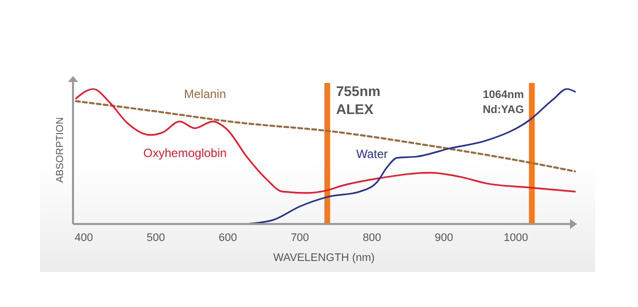 The image size is (638, 307). I want to click on x-axis-title: WAVELENGTH (nm), so click(324, 258).